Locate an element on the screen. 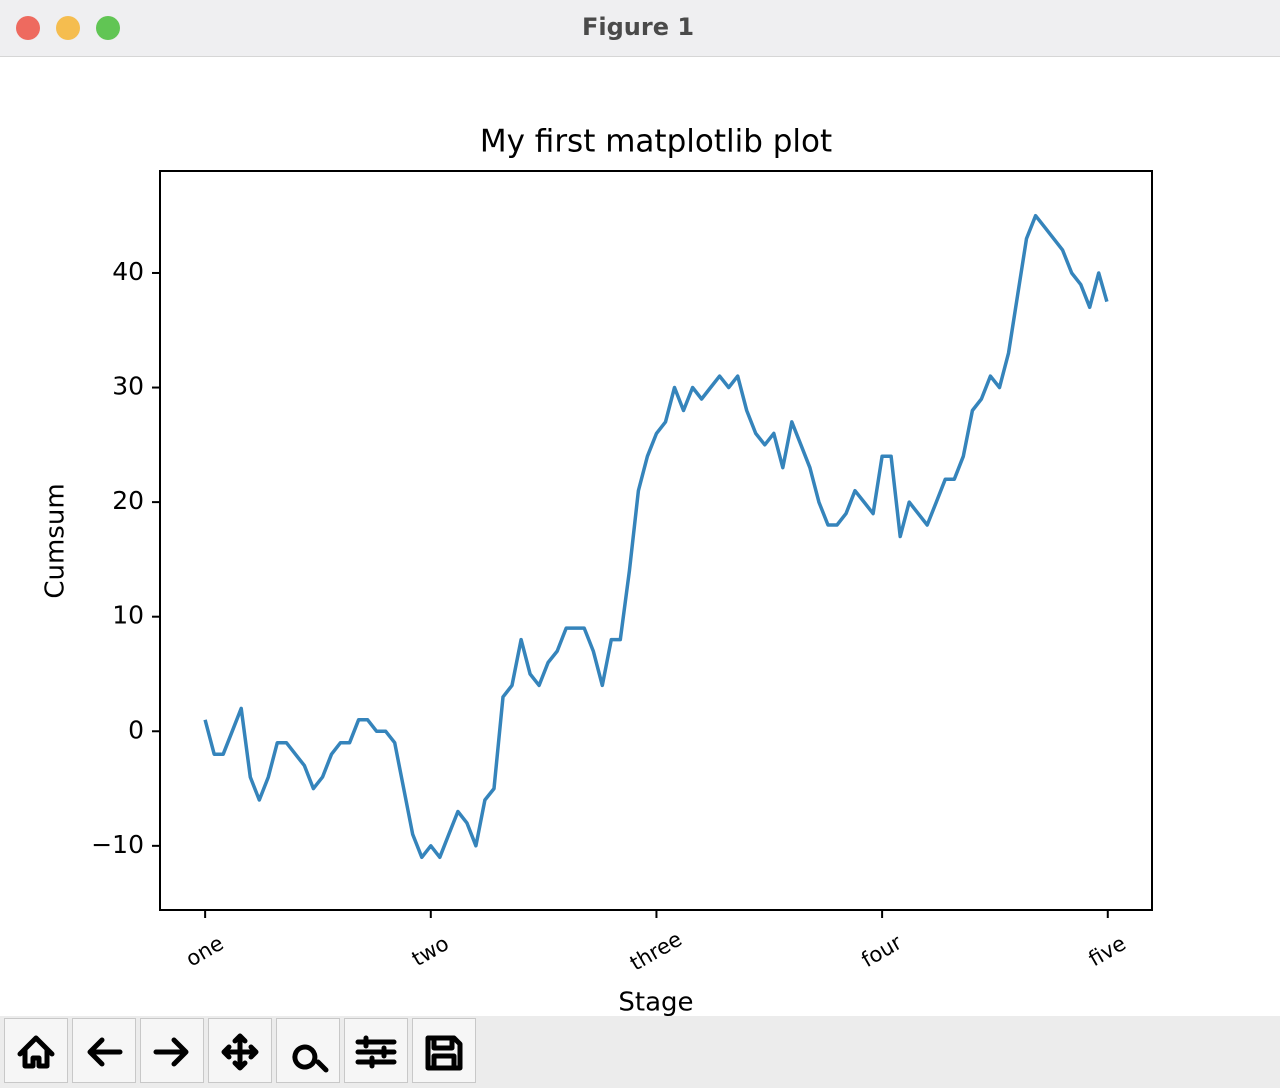 Image resolution: width=1280 pixels, height=1088 pixels. window-title: Figure 1 is located at coordinates (638, 27).